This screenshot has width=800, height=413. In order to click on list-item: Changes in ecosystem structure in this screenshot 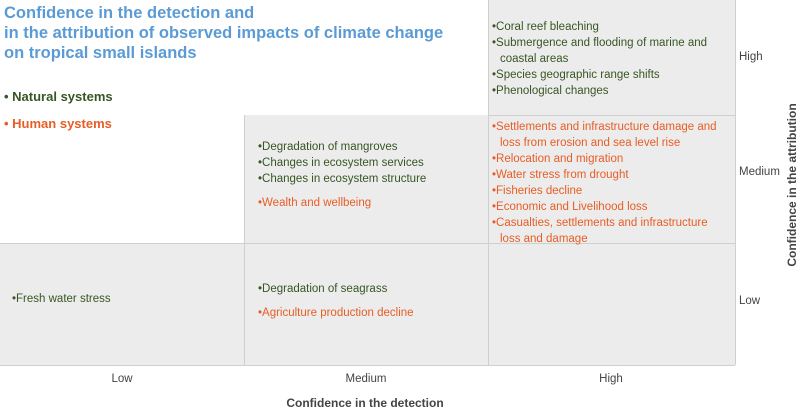, I will do `click(370, 179)`.